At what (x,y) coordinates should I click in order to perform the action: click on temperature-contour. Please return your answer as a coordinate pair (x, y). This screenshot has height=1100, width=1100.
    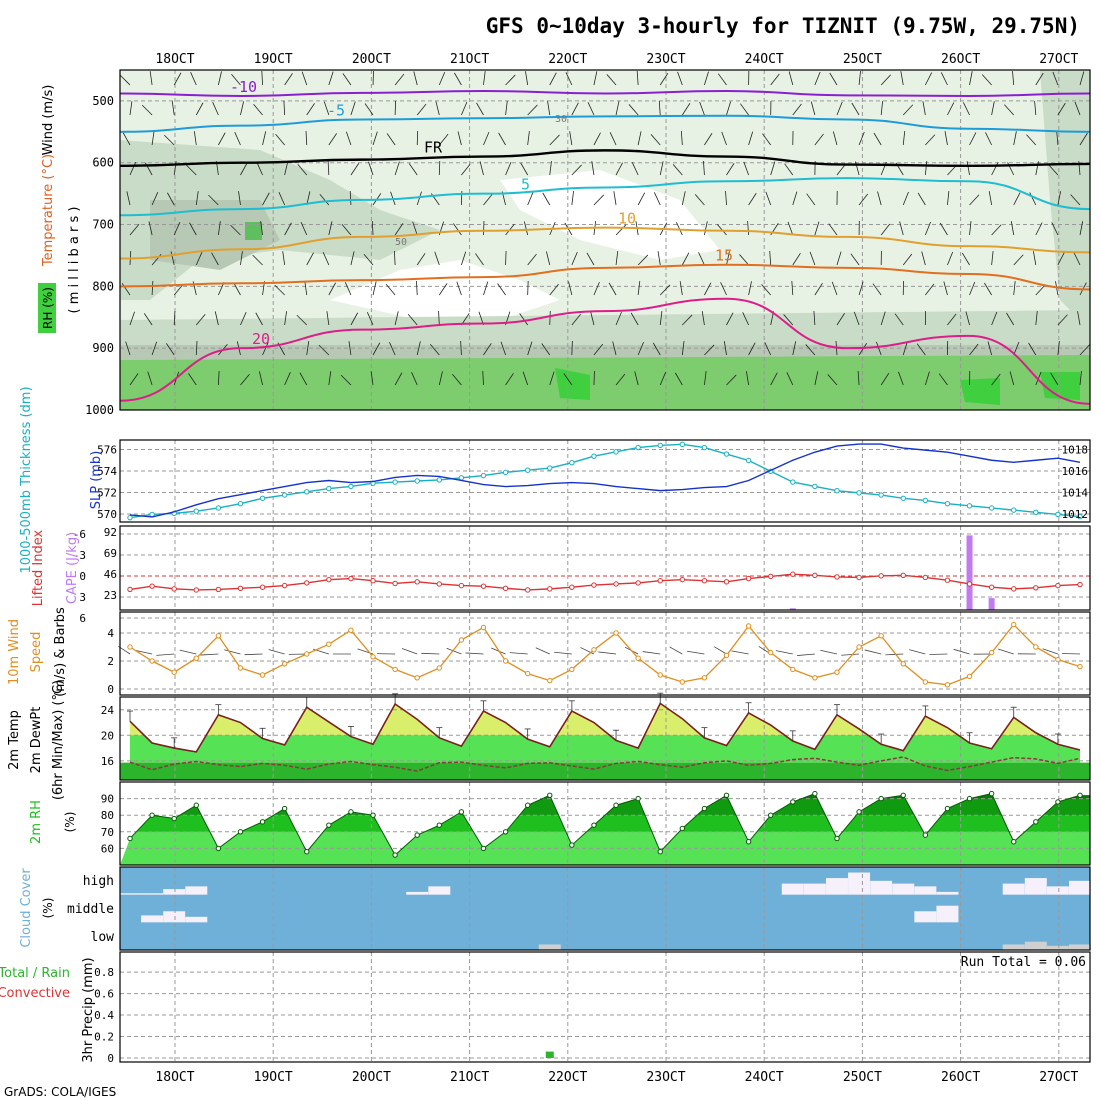
    Looking at the image, I should click on (605, 277).